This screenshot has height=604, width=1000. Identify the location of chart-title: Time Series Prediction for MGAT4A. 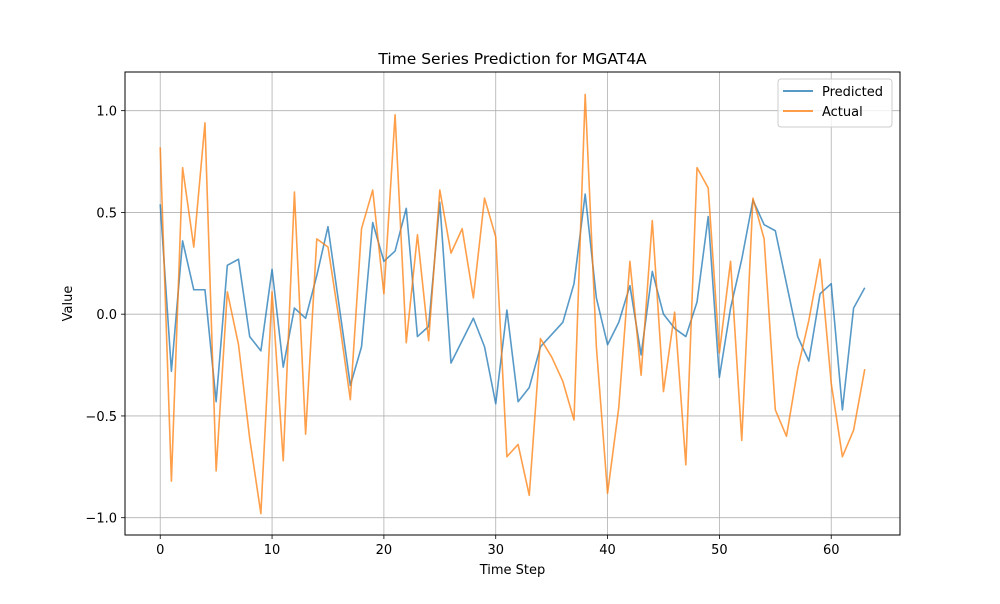
(512, 59).